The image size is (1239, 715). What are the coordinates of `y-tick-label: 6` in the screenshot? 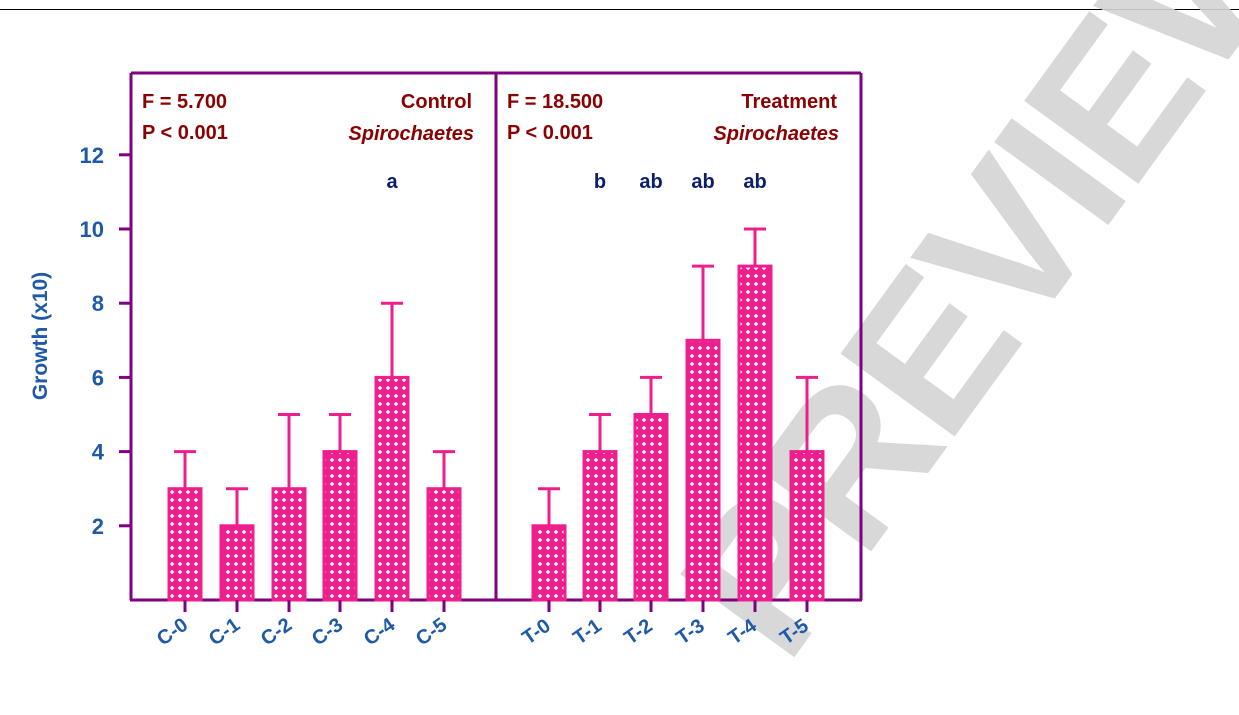 It's located at (98, 377).